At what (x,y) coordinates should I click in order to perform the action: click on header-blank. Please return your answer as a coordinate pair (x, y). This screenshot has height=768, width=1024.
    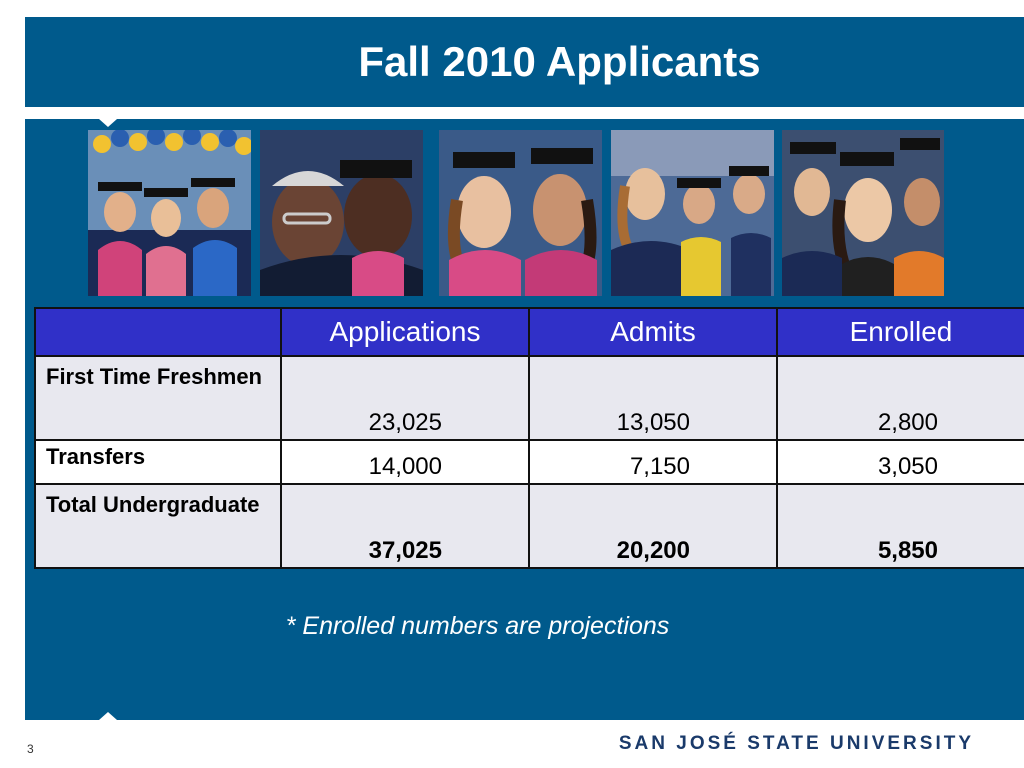
    Looking at the image, I should click on (158, 332).